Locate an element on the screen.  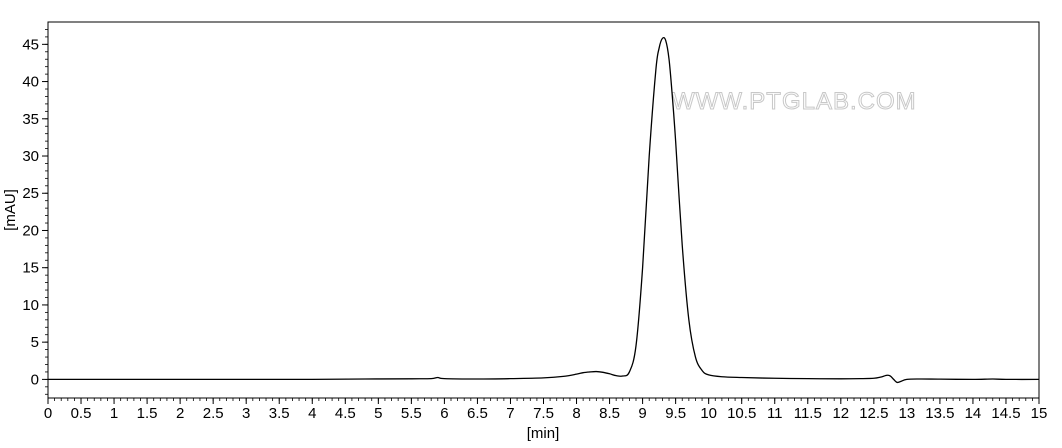
x-tick-label: 12.5 is located at coordinates (873, 413).